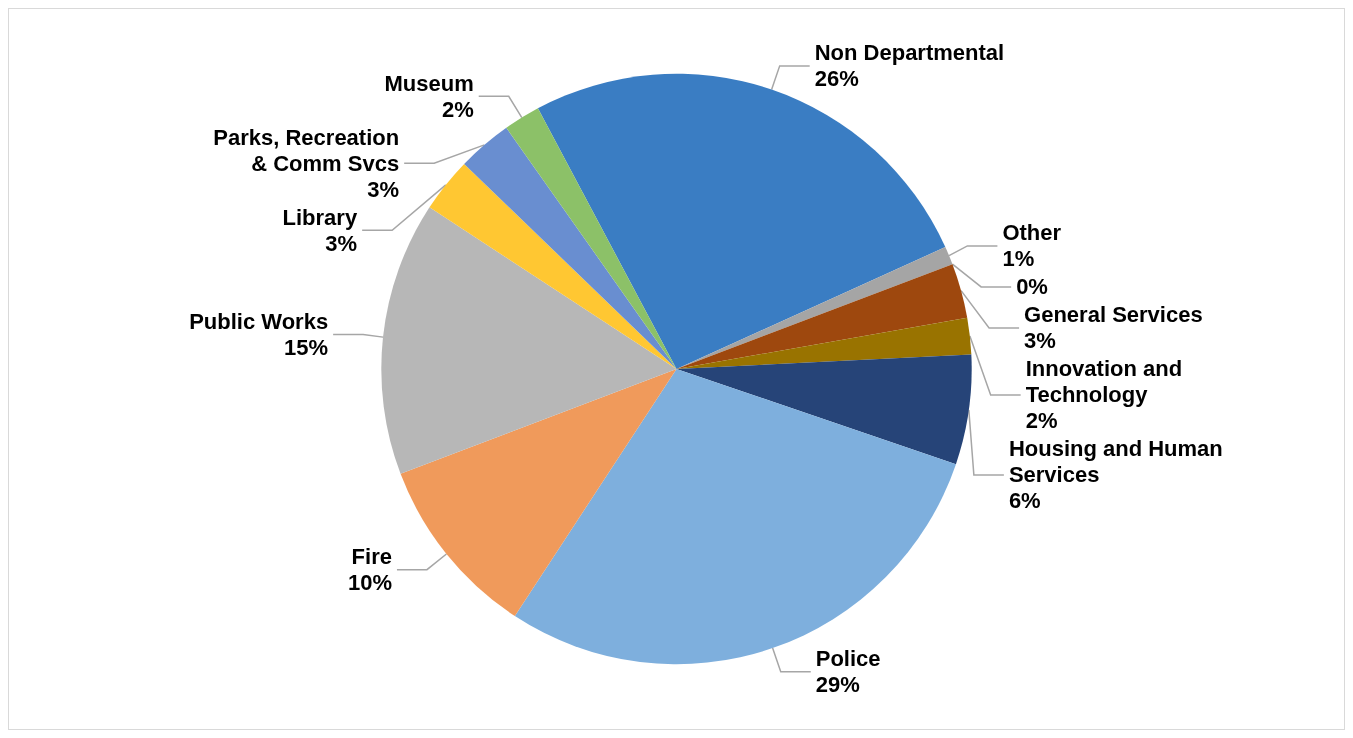 Image resolution: width=1353 pixels, height=738 pixels. I want to click on data-label: 1%, so click(1018, 259).